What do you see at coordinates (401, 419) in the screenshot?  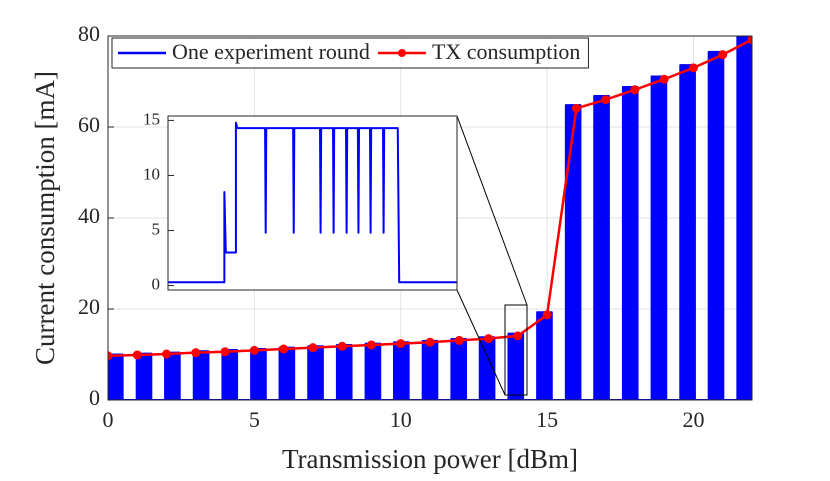 I see `x-tick-label: 10` at bounding box center [401, 419].